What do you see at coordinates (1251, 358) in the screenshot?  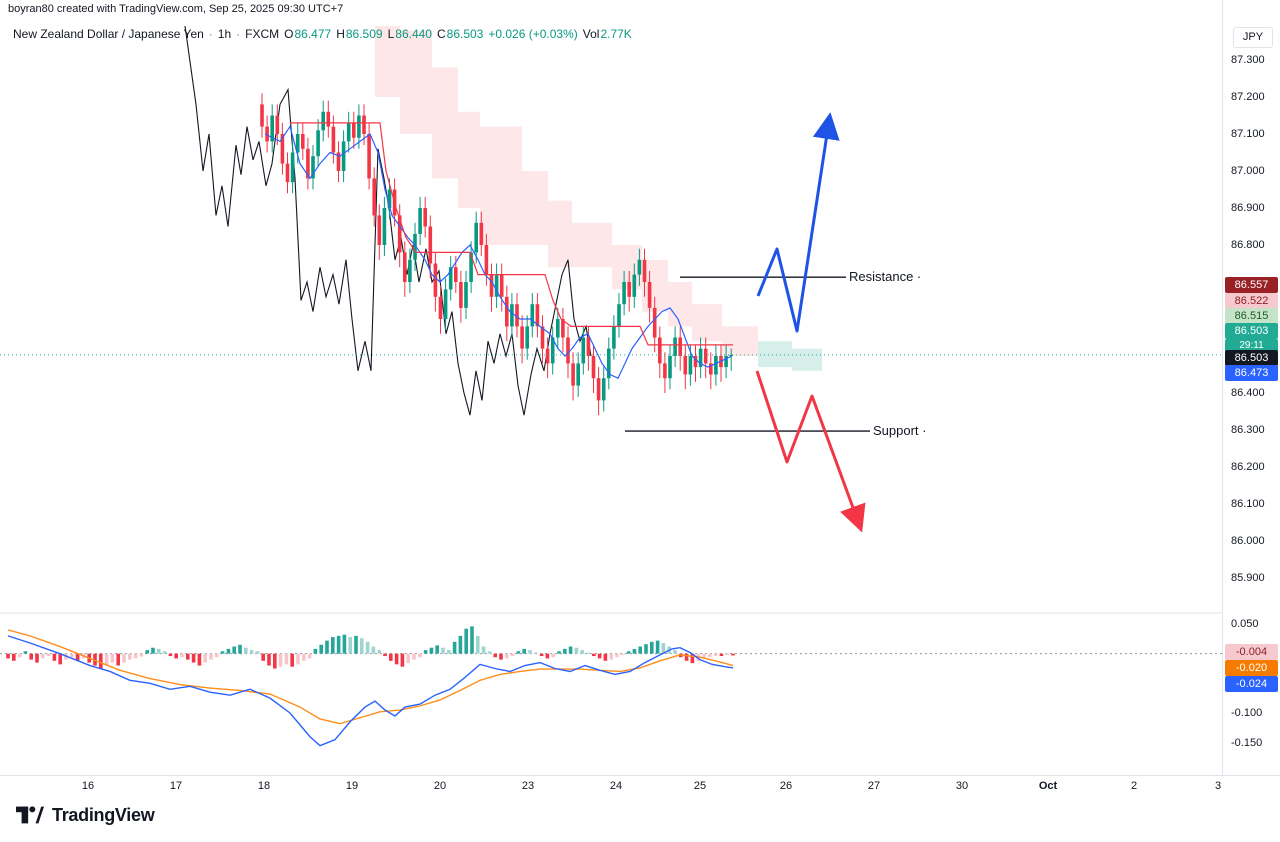 I see `price-label-chip: 86.503` at bounding box center [1251, 358].